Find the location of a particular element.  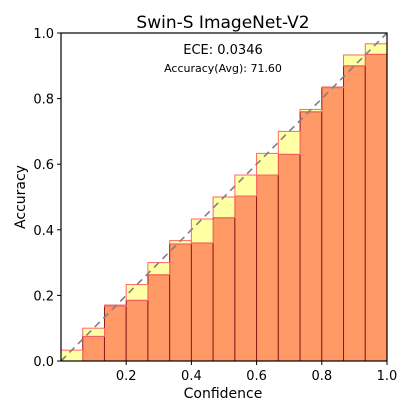

y-axis-label: Accuracy is located at coordinates (21, 197).